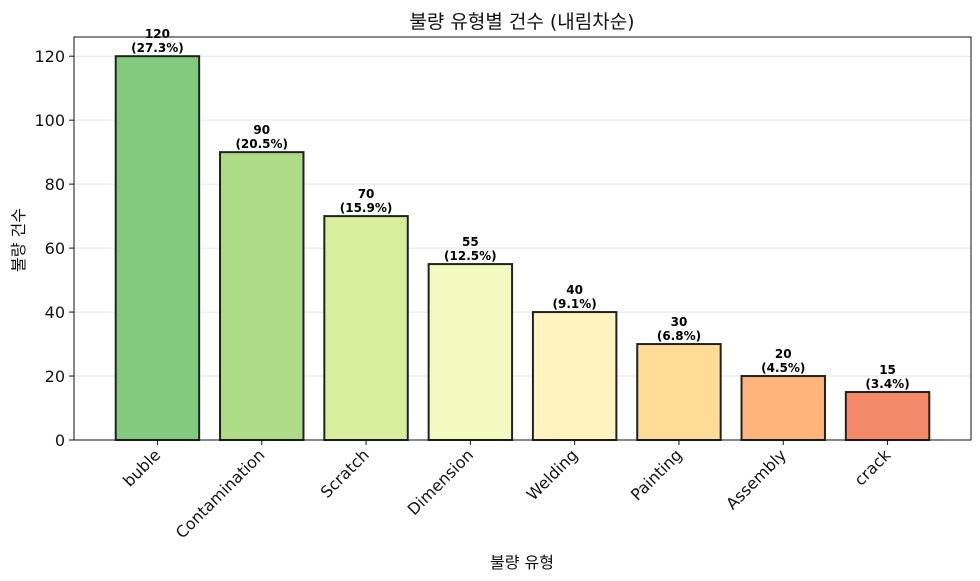 The height and width of the screenshot is (581, 980). What do you see at coordinates (470, 242) in the screenshot?
I see `value-label-3: 55` at bounding box center [470, 242].